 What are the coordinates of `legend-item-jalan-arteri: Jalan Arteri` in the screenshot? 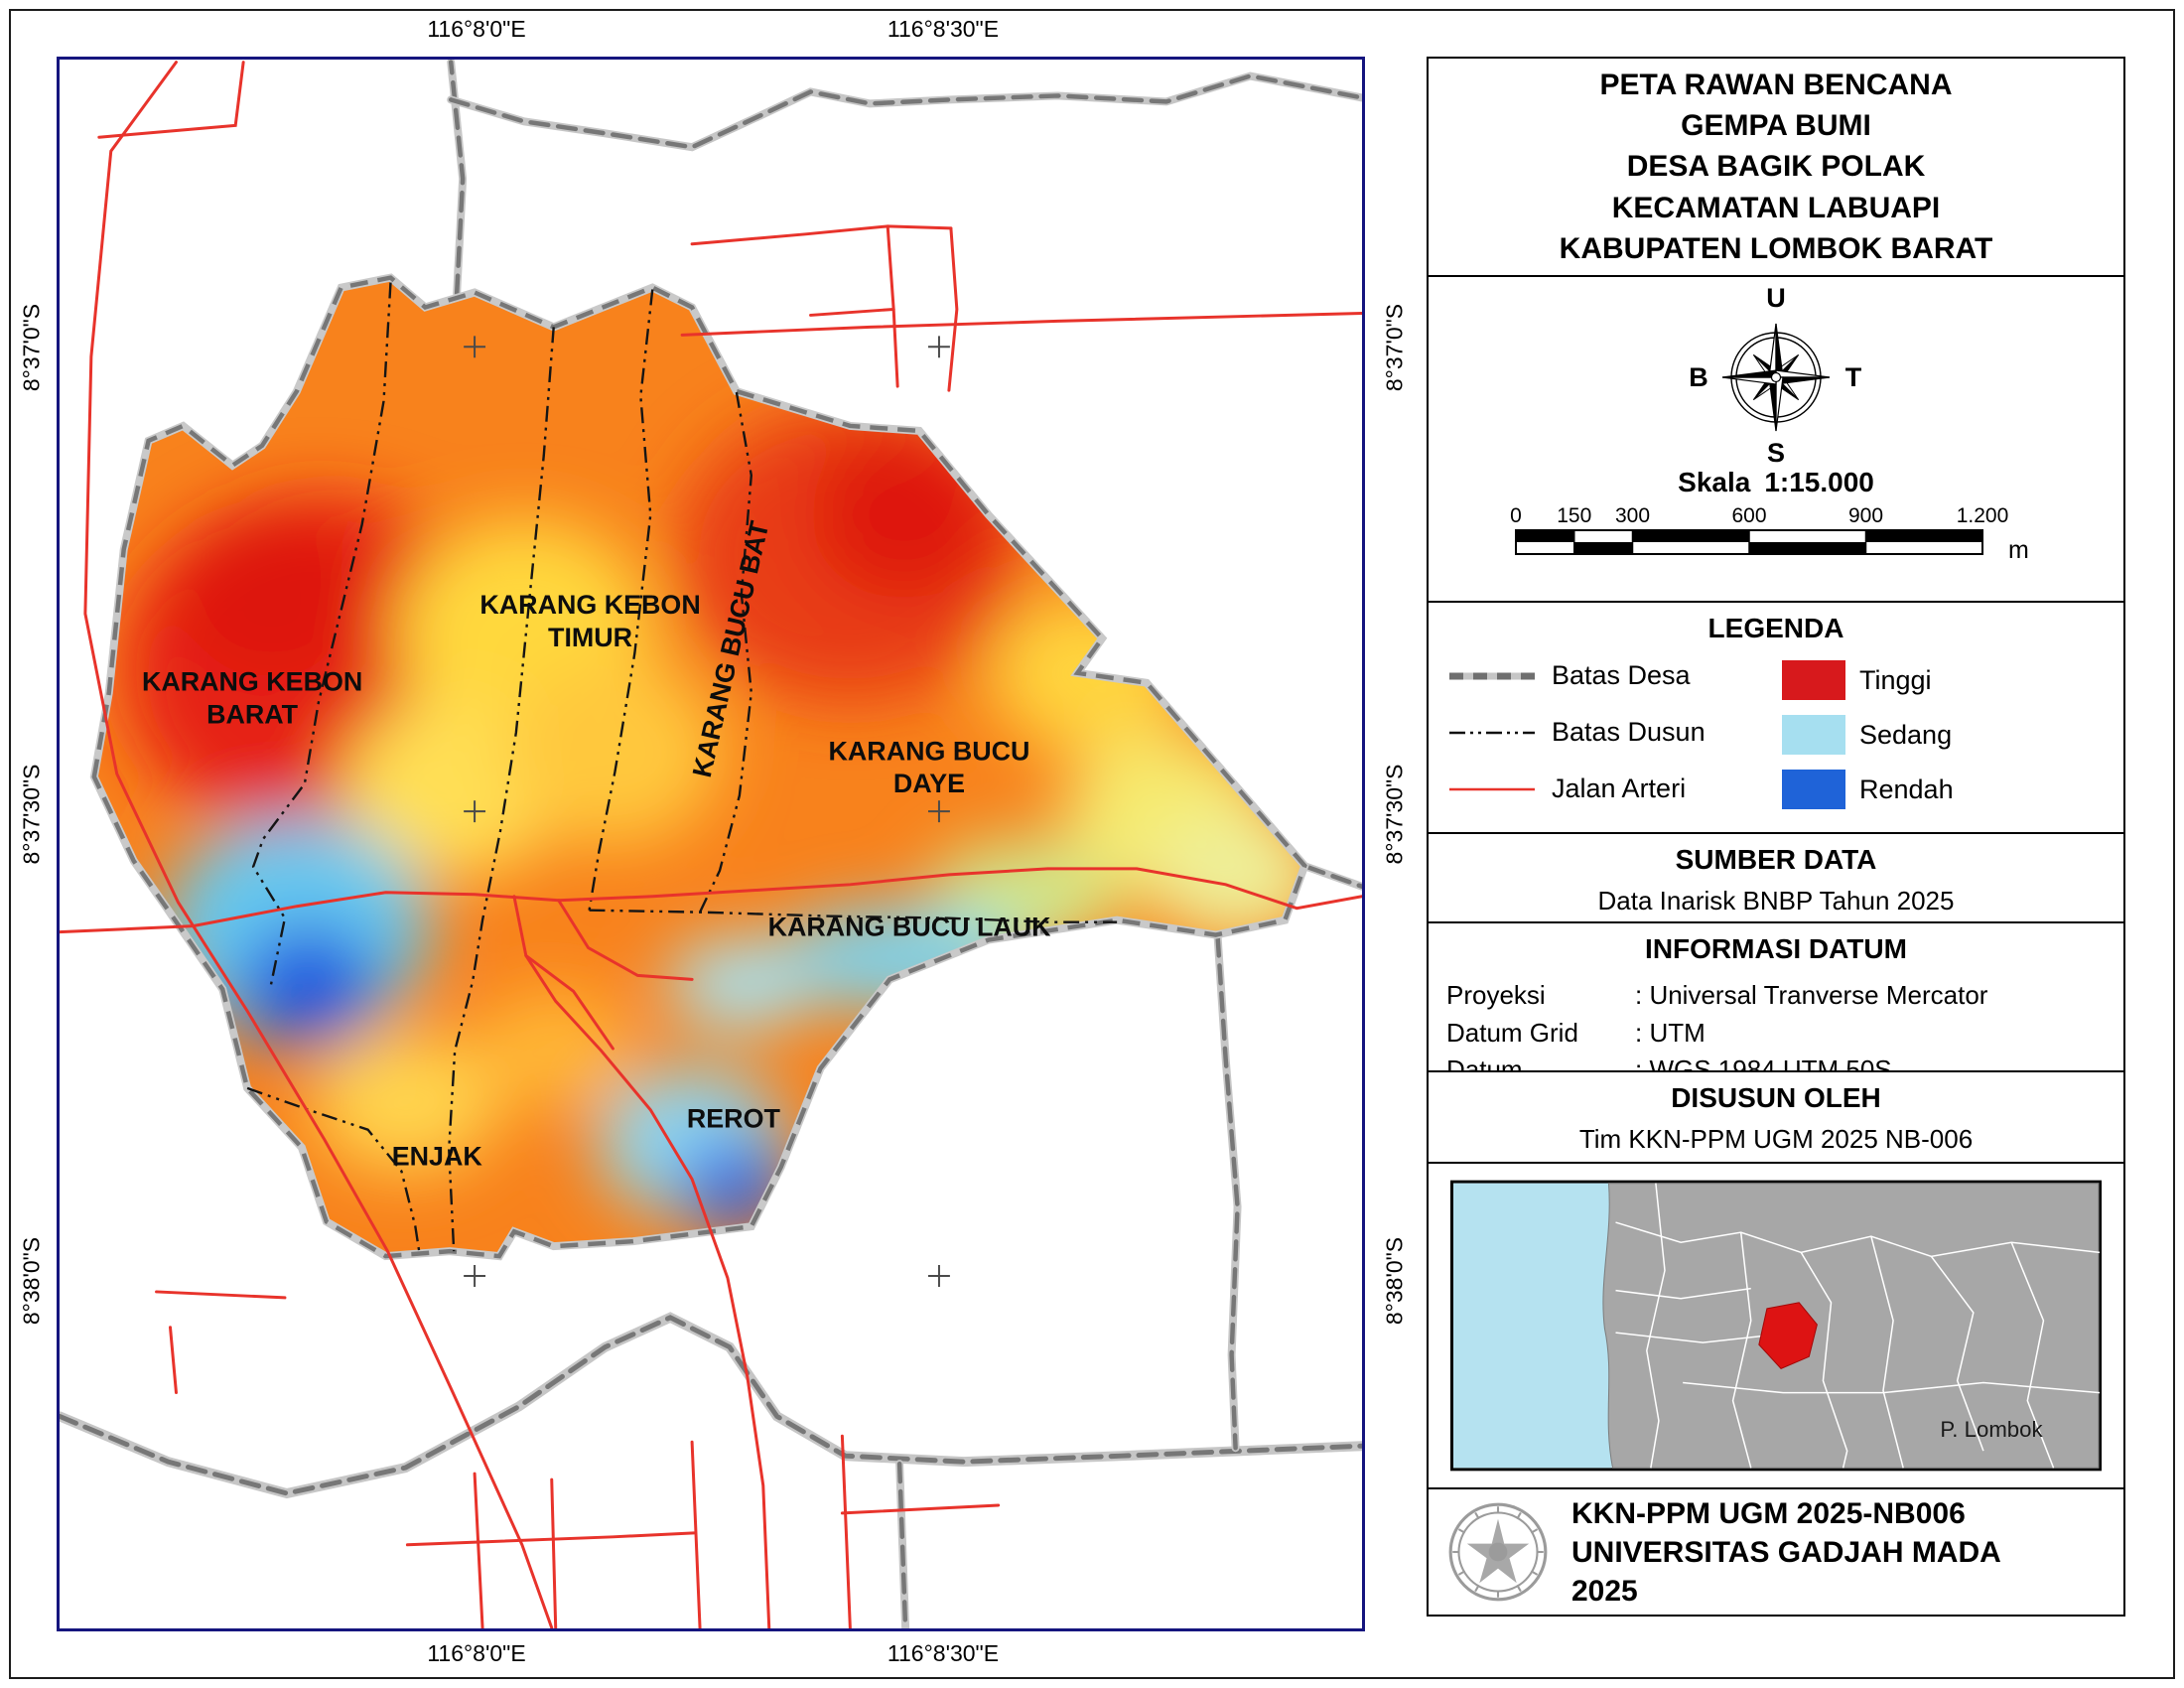 It's located at (1605, 789).